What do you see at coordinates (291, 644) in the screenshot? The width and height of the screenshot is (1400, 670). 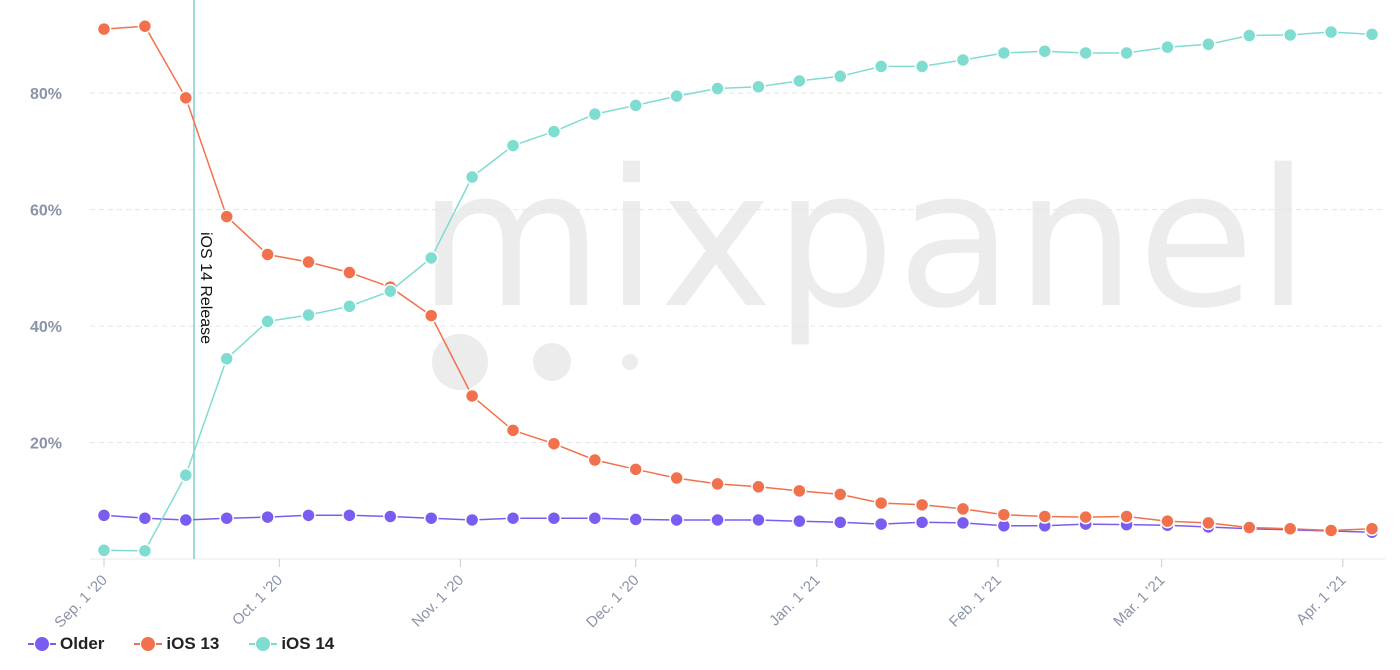 I see `legend-item-ios-14: iOS 14` at bounding box center [291, 644].